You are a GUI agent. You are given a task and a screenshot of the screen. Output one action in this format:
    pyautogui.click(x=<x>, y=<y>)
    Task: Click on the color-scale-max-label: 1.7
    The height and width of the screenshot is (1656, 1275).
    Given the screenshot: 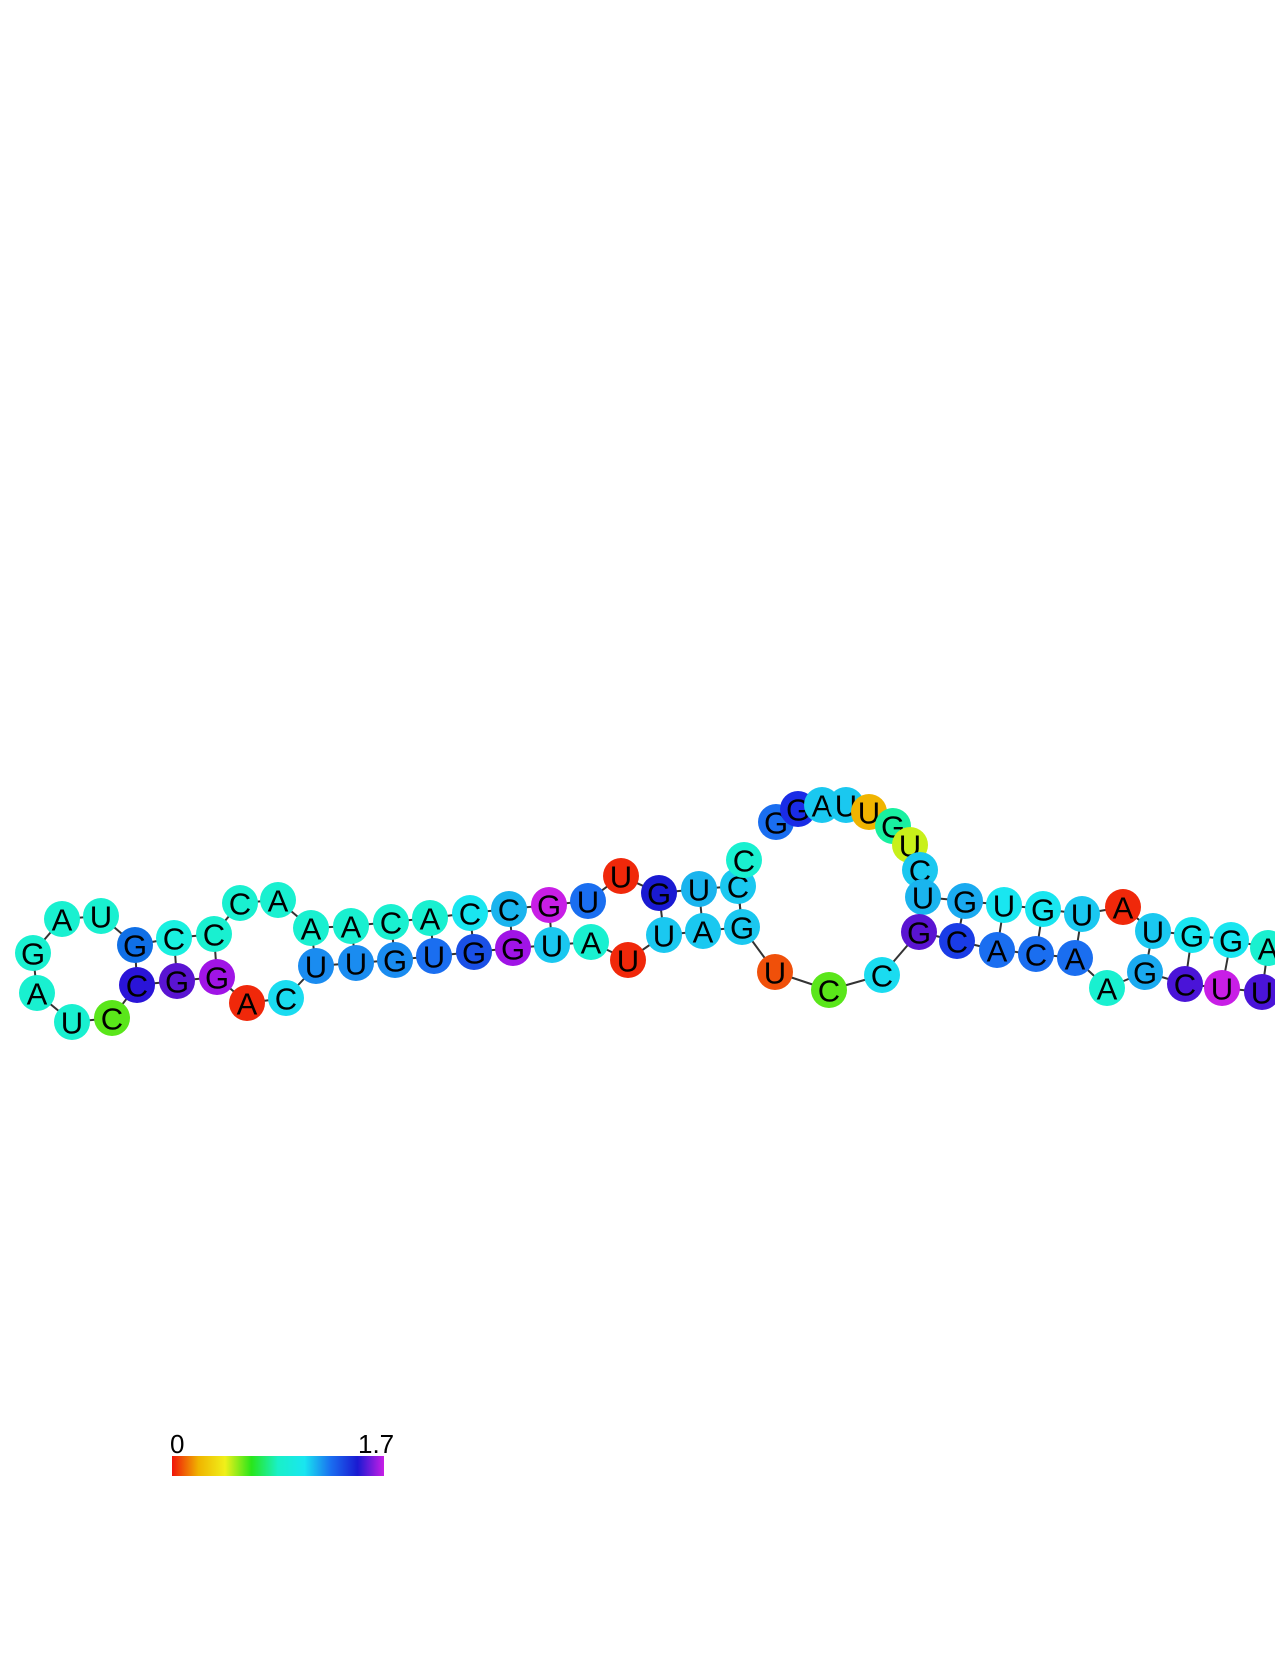 What is the action you would take?
    pyautogui.click(x=376, y=1444)
    